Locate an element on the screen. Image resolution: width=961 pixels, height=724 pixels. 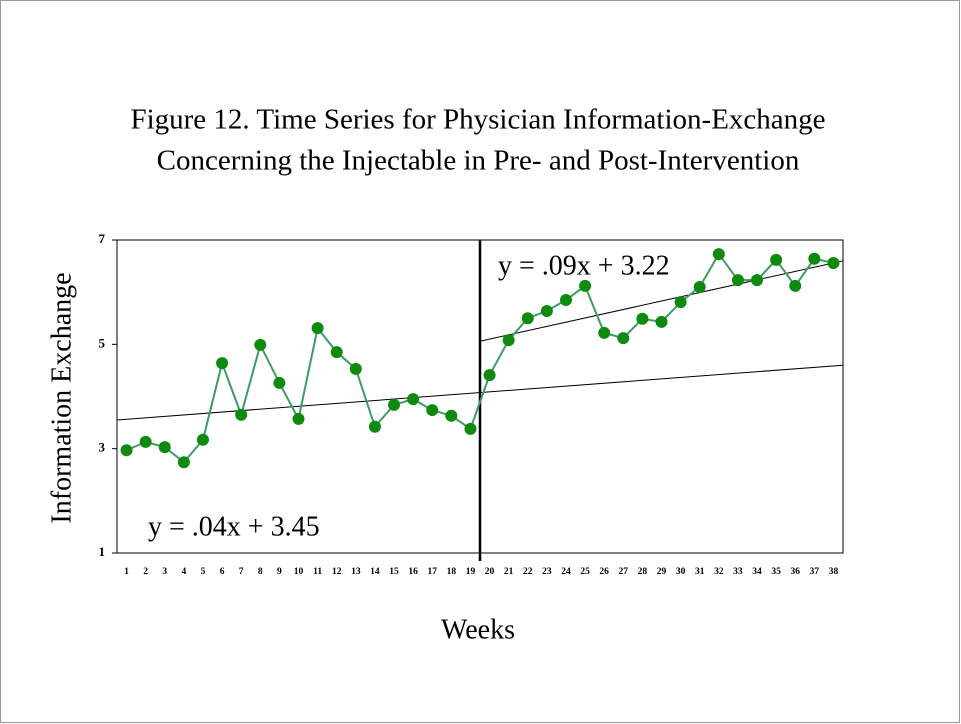
x-tick-label: 19 is located at coordinates (471, 572).